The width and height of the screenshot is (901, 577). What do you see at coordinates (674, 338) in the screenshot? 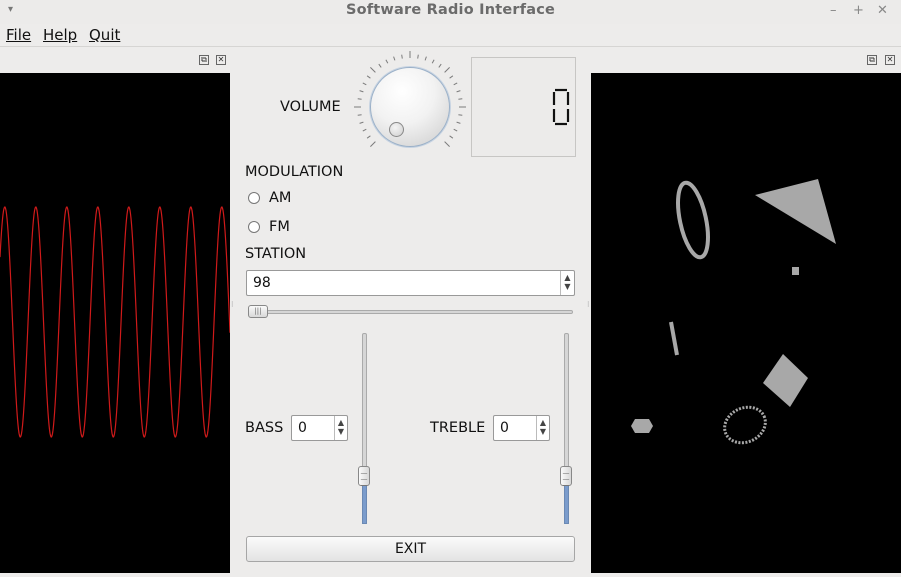
I see `bar-shape` at bounding box center [674, 338].